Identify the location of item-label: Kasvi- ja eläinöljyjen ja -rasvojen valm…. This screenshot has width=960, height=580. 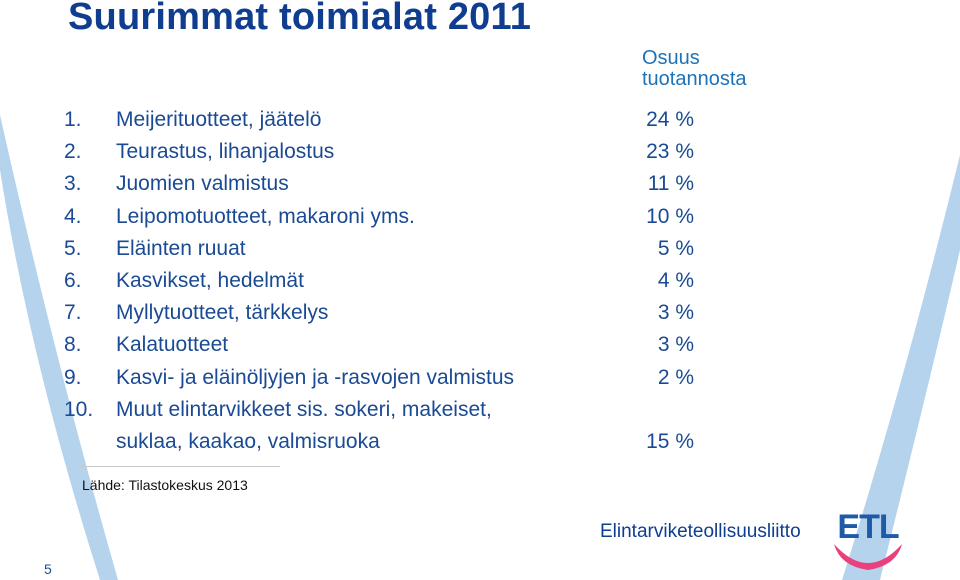
(315, 377).